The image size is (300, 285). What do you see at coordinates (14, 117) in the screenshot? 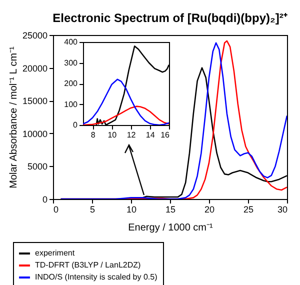
I see `y-axis-title: Molar Absorbance / mol⁻¹ L cm⁻¹` at bounding box center [14, 117].